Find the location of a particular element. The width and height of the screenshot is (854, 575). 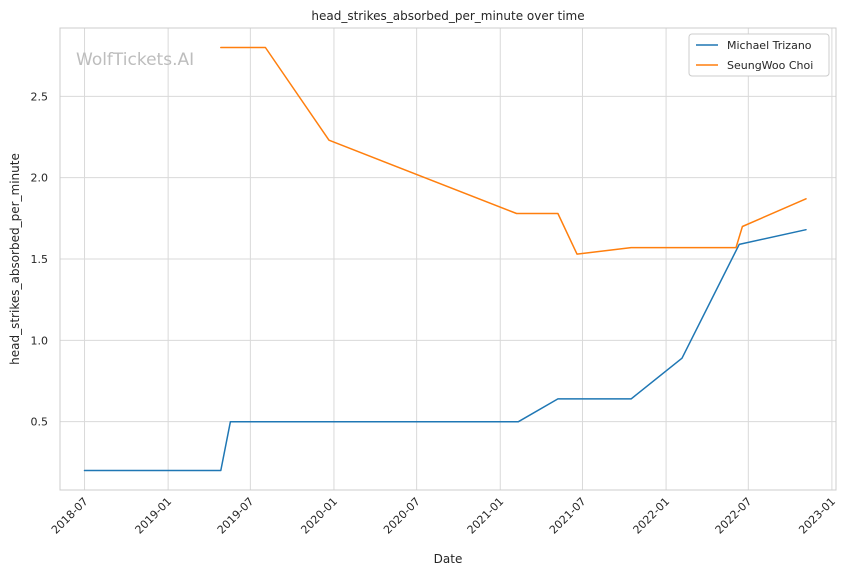

x-tick-label: 2022-01 is located at coordinates (652, 516).